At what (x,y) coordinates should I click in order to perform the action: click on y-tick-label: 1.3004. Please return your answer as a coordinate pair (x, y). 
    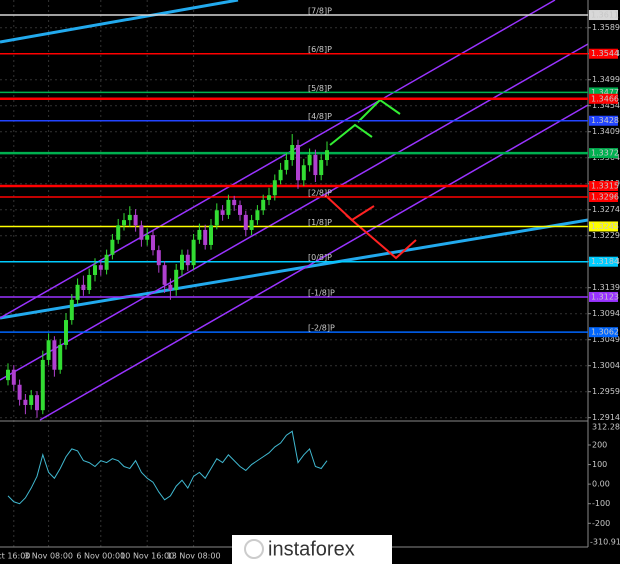
    Looking at the image, I should click on (606, 365).